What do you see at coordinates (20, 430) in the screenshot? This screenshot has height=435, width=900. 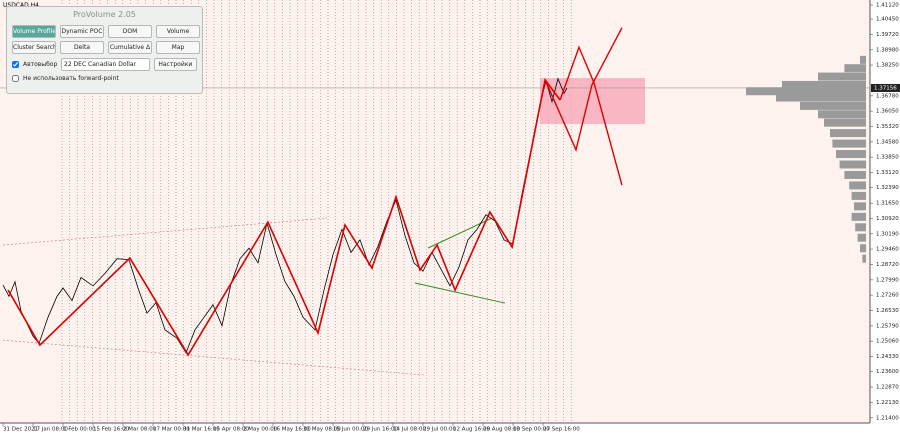 I see `x-tick-label: 31 Dec 2021` at bounding box center [20, 430].